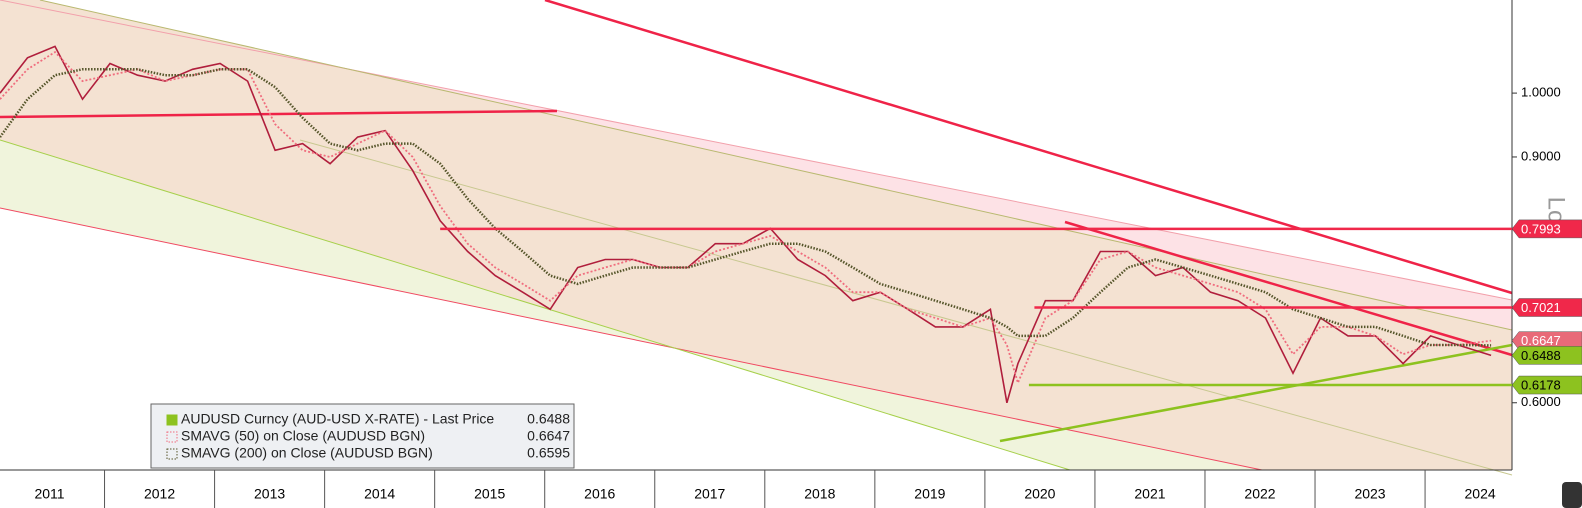 Image resolution: width=1582 pixels, height=508 pixels. Describe the element at coordinates (1039, 494) in the screenshot. I see `x-tick-label: 2020` at that location.